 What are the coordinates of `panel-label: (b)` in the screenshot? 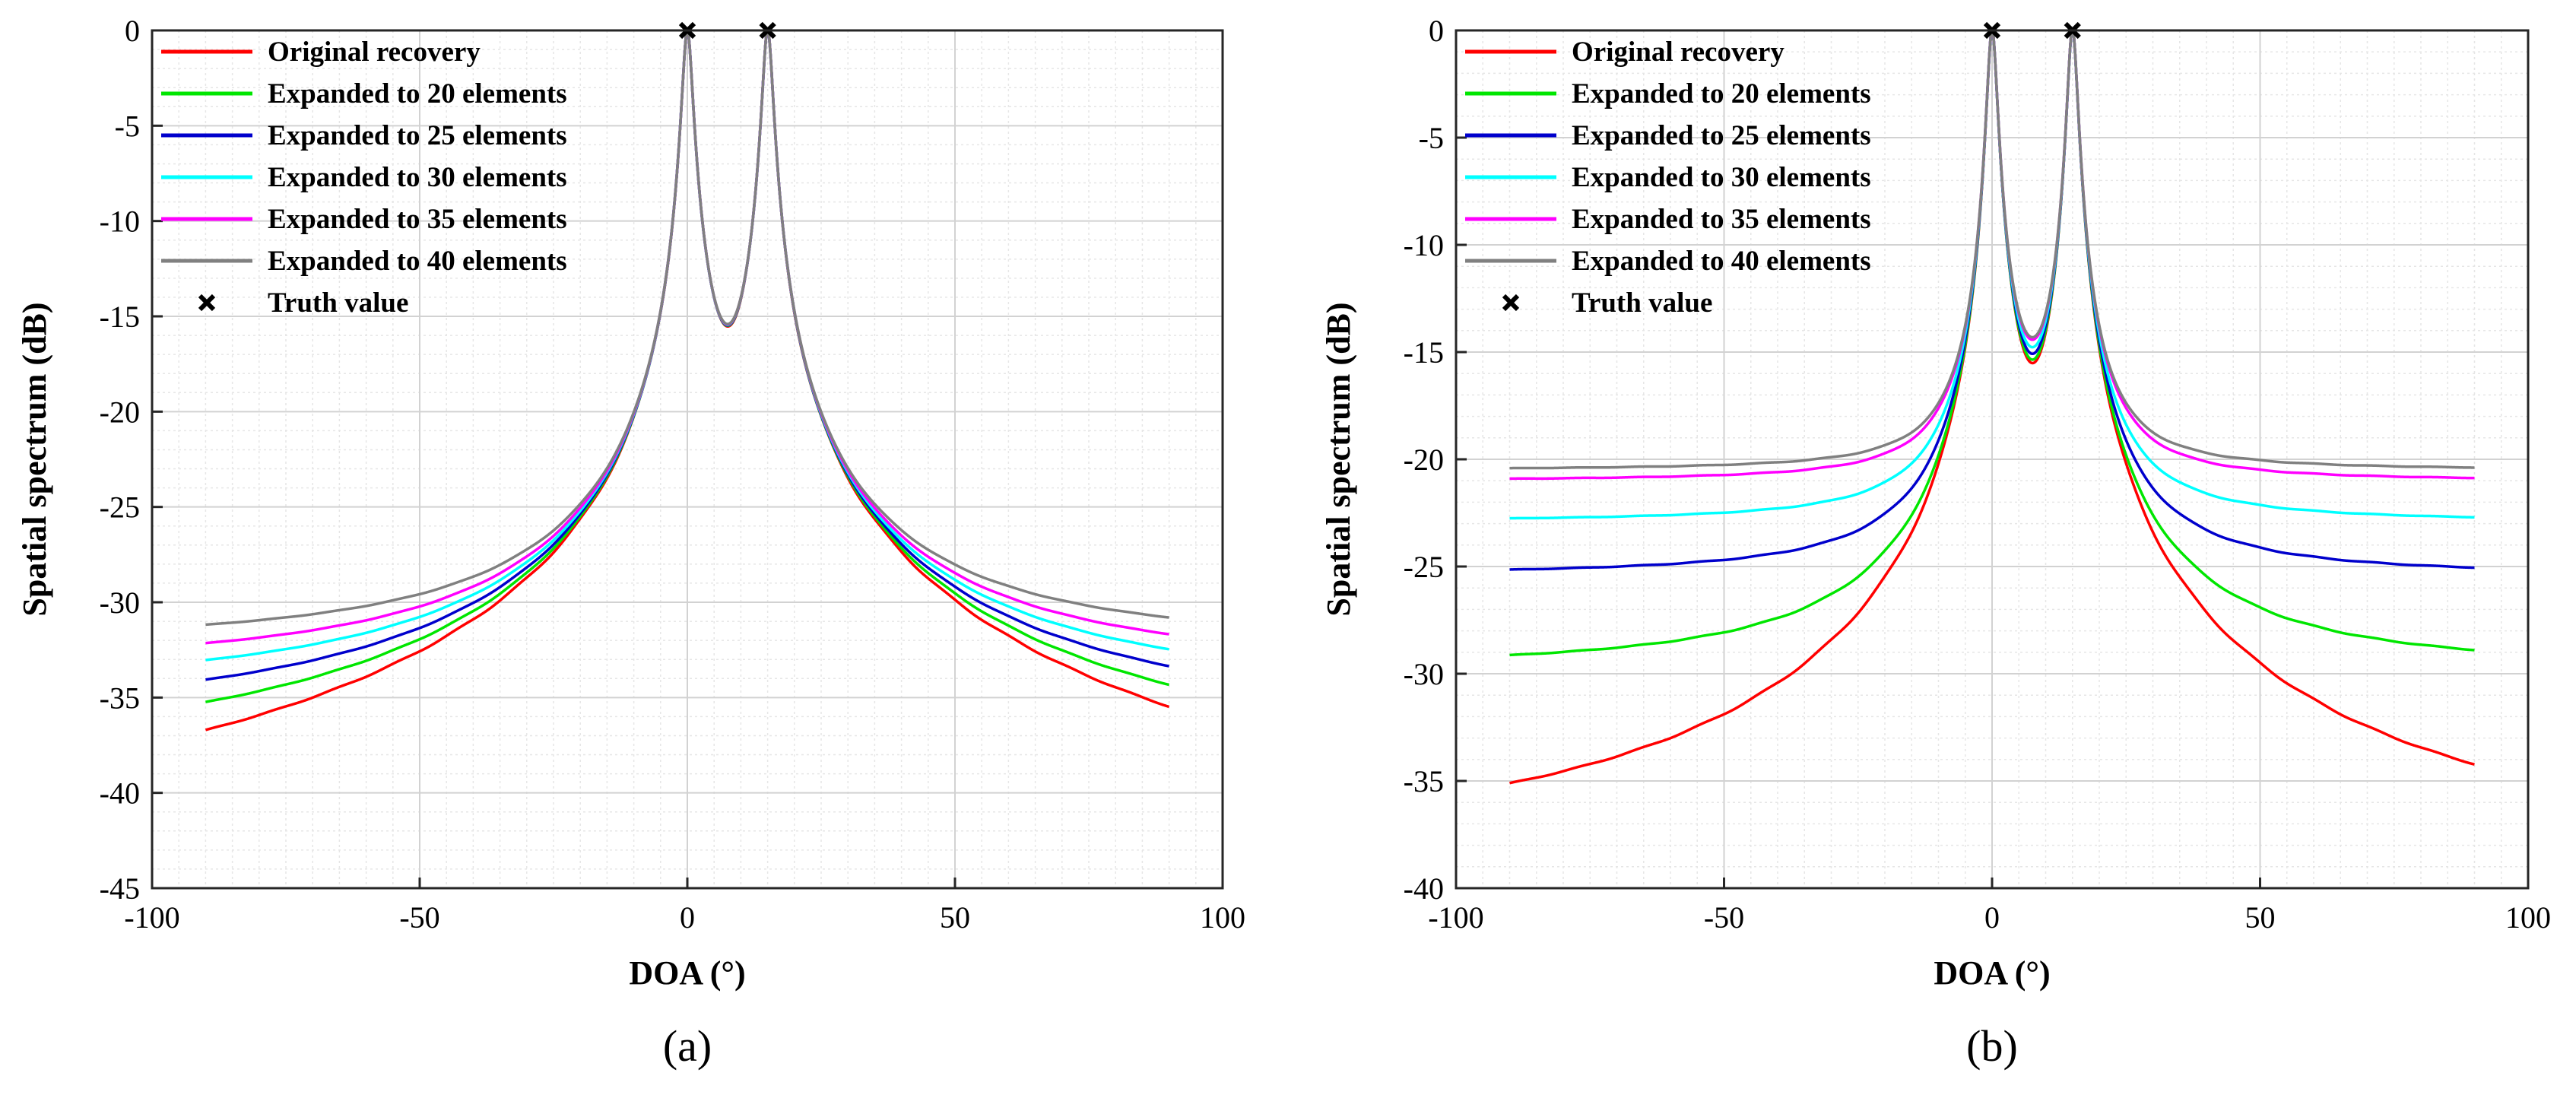 It's located at (1992, 1046).